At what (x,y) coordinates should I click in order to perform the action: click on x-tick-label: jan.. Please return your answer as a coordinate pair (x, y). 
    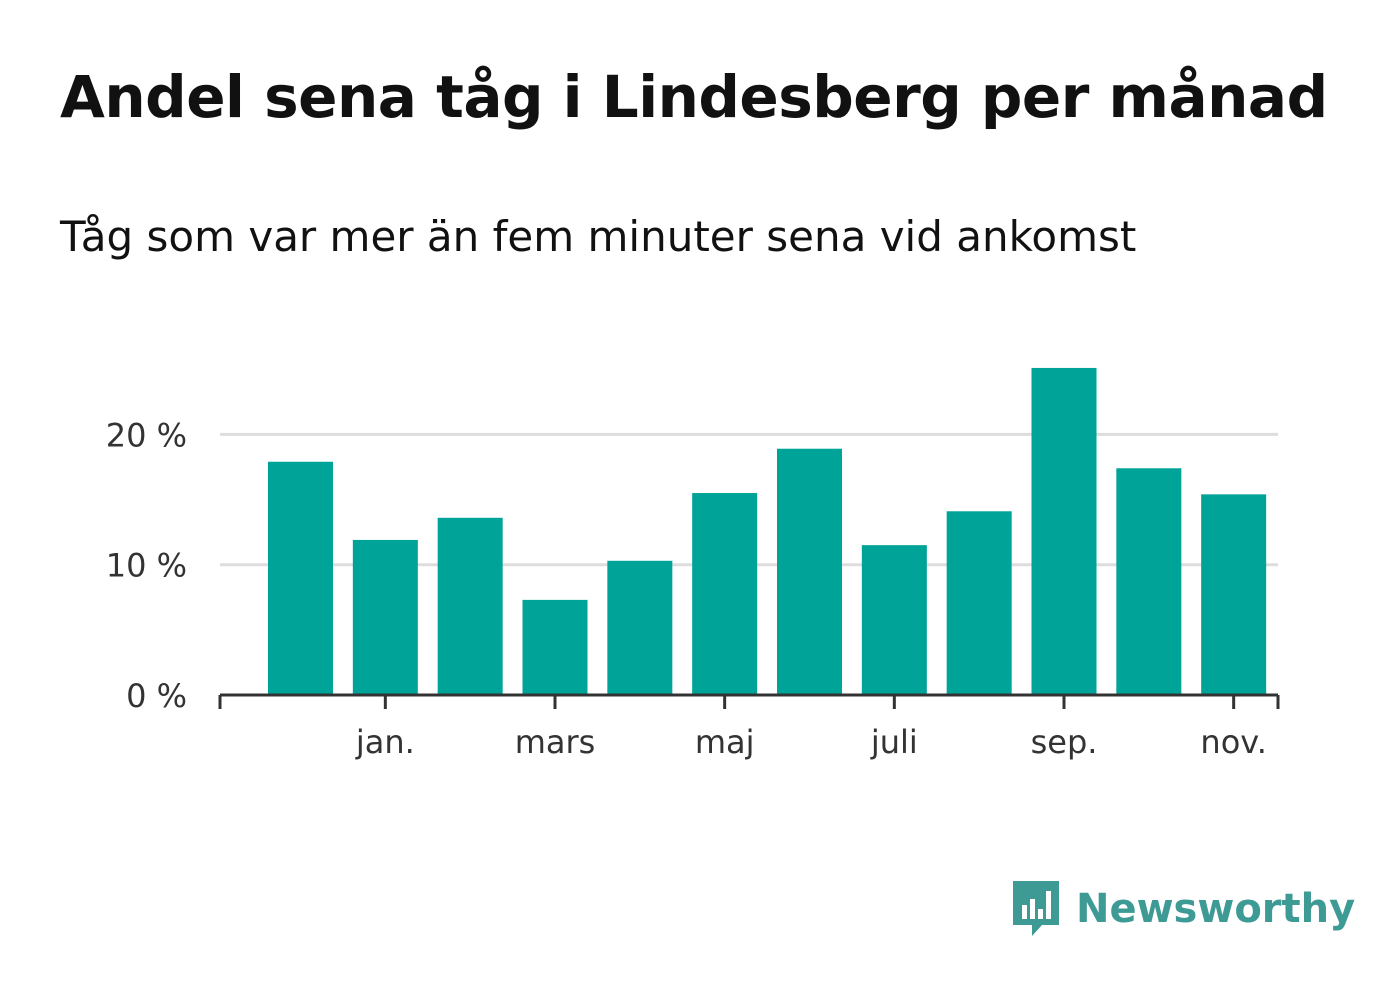
    Looking at the image, I should click on (385, 742).